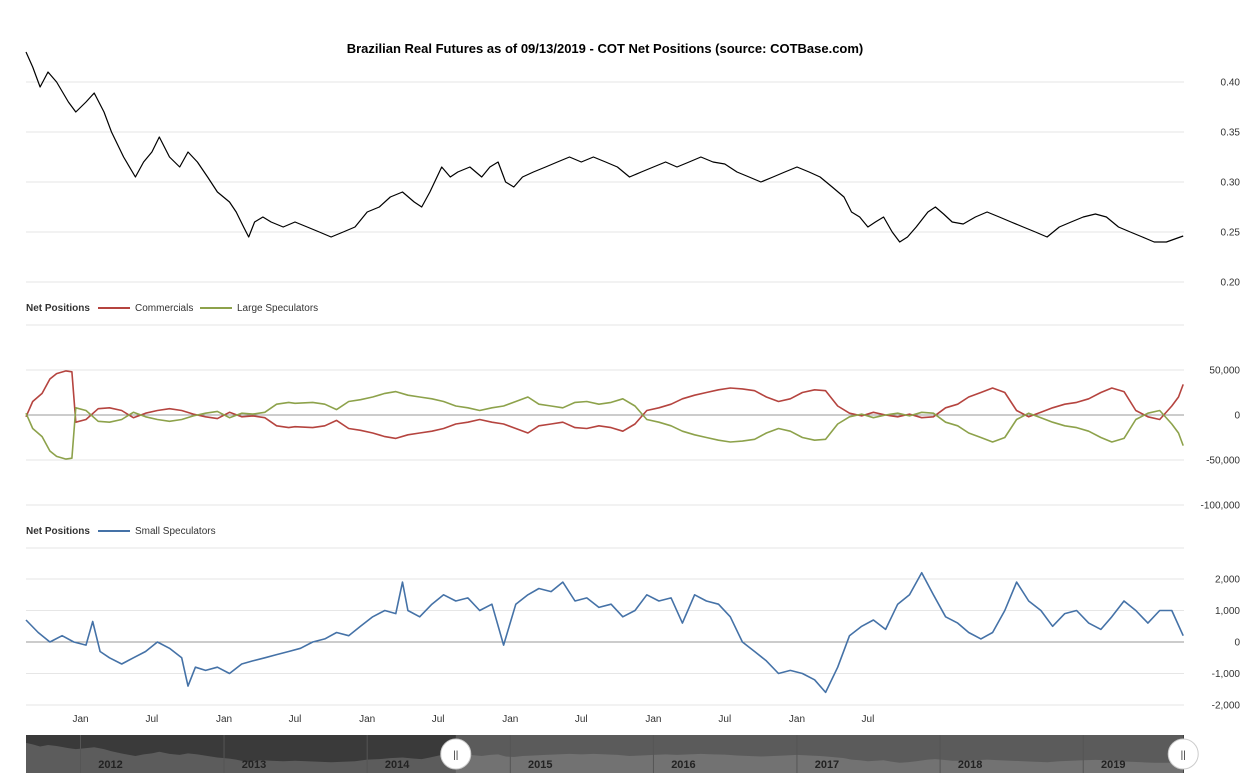 The height and width of the screenshot is (773, 1248). I want to click on y-tick-label: 2,000, so click(1227, 580).